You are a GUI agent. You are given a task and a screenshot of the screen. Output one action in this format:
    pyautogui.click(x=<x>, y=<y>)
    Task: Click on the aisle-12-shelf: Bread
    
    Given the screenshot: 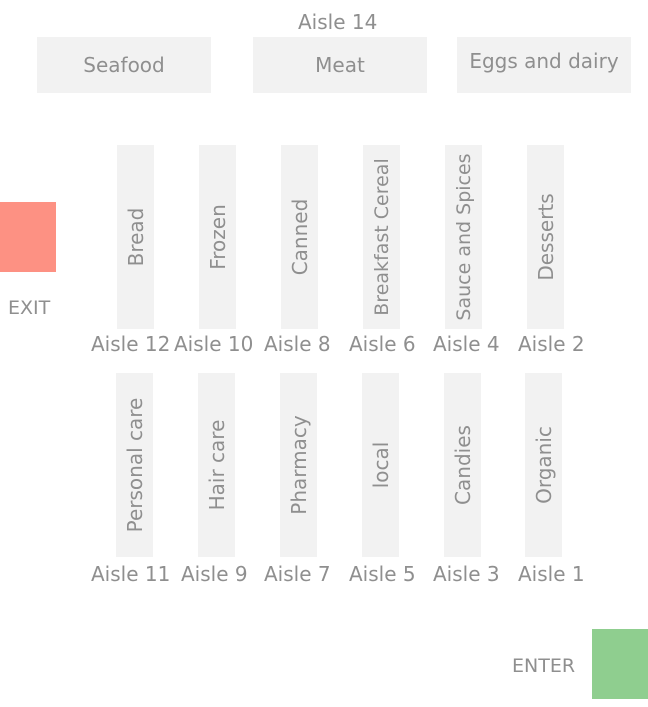 What is the action you would take?
    pyautogui.click(x=135, y=237)
    